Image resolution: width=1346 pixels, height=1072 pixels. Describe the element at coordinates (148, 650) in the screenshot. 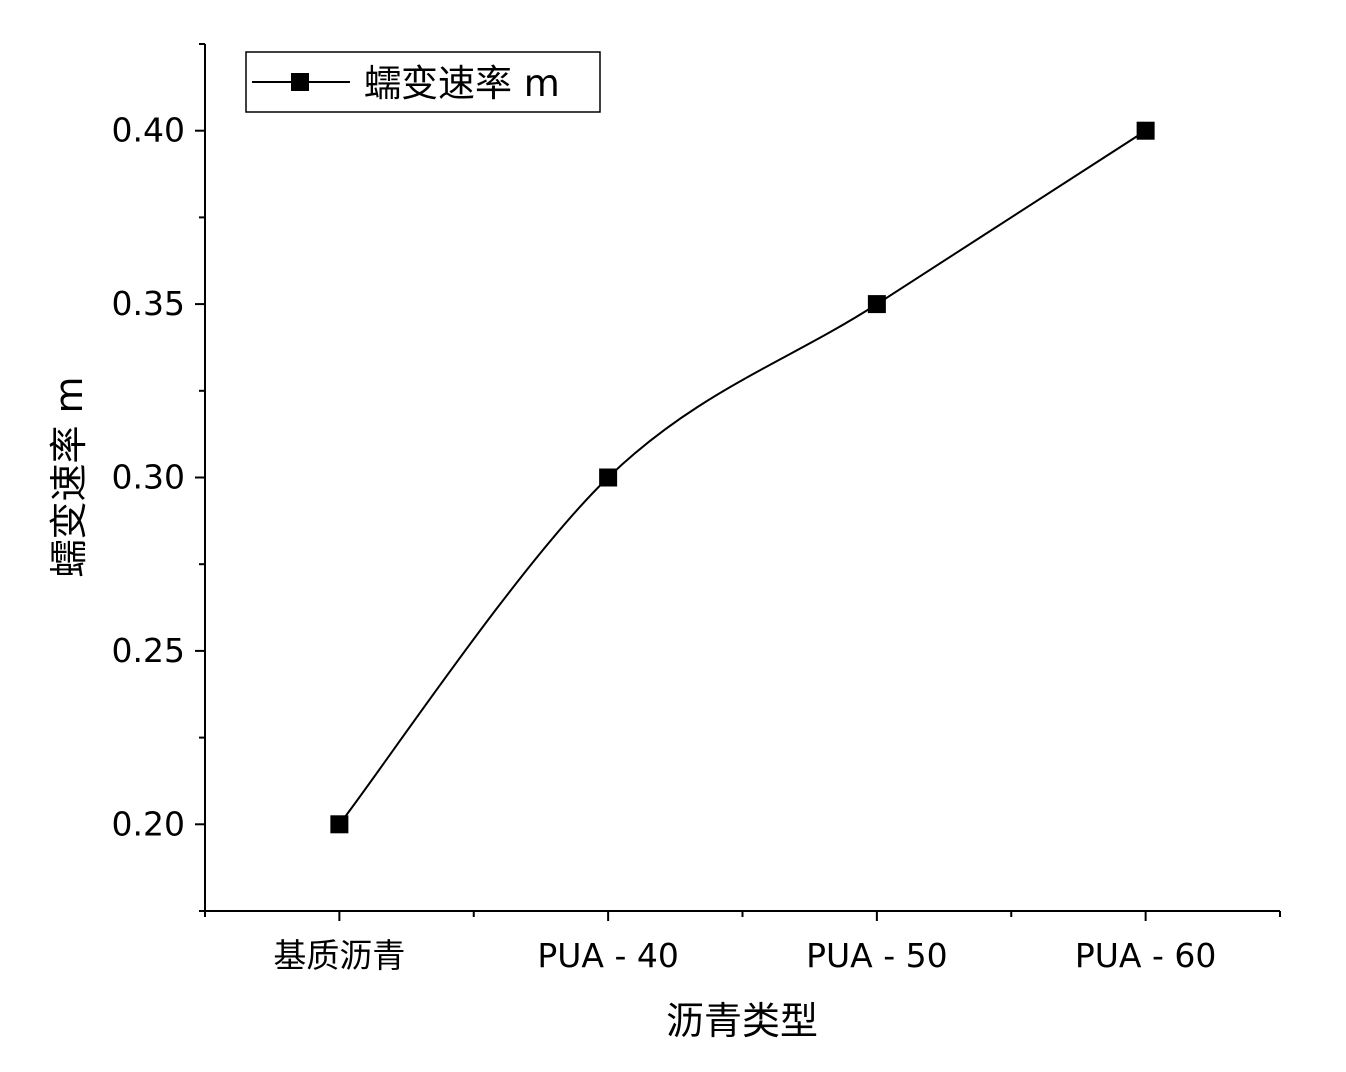

I see `y-tick-label: 0.25` at that location.